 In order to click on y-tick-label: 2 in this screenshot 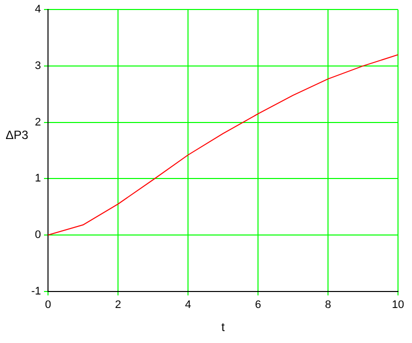, I will do `click(37, 122)`.